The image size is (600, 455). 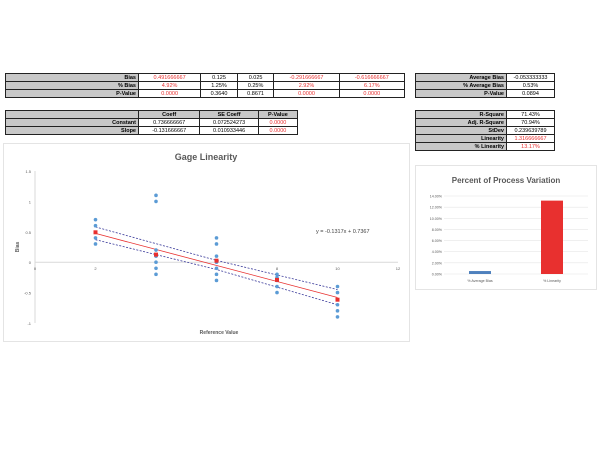 What do you see at coordinates (461, 146) in the screenshot?
I see `row-label: % Linearity` at bounding box center [461, 146].